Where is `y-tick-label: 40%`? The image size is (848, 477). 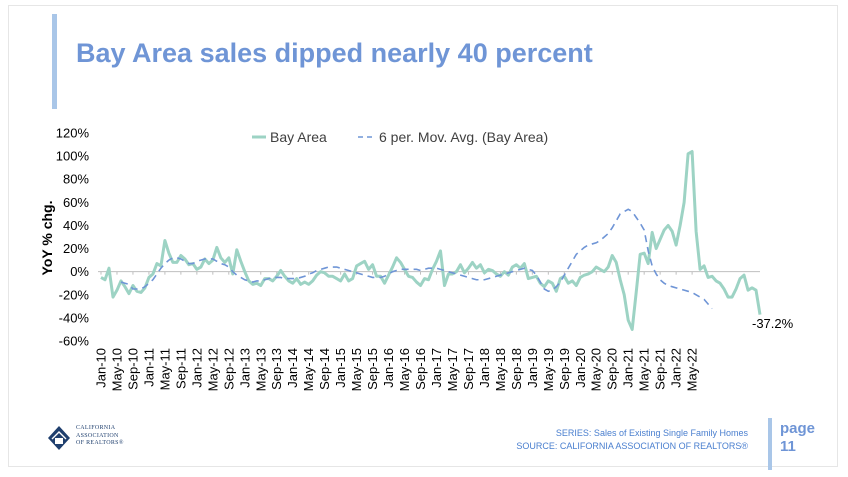 y-tick-label: 40% is located at coordinates (76, 225).